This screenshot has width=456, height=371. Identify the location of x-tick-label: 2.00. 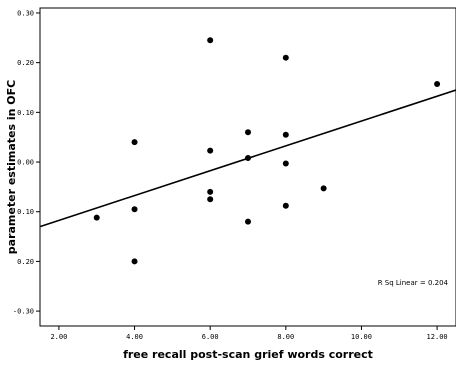
(58, 337).